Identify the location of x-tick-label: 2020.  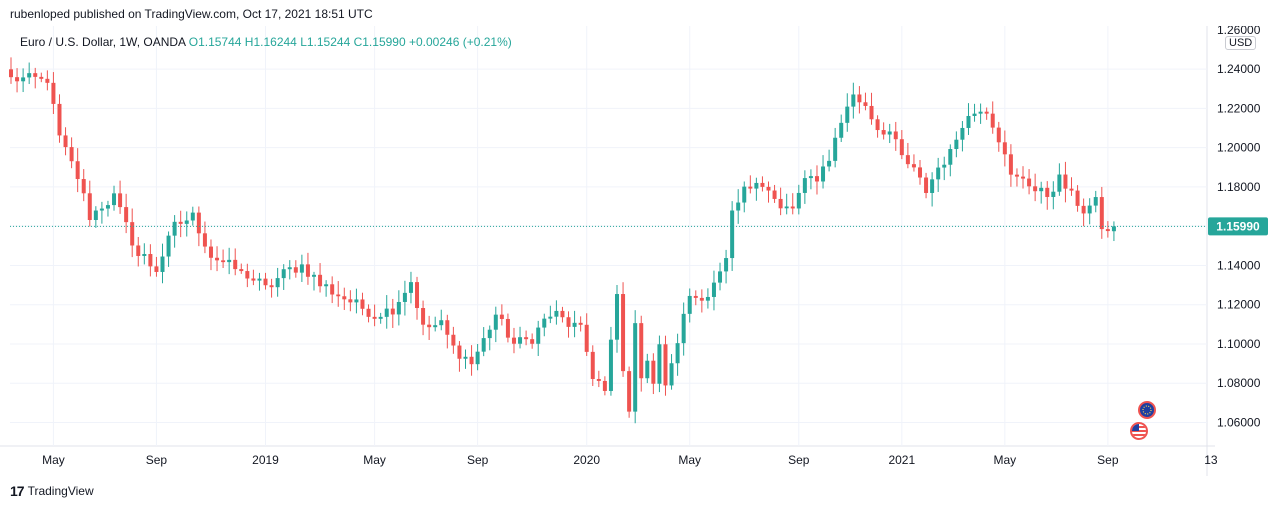
(586, 460).